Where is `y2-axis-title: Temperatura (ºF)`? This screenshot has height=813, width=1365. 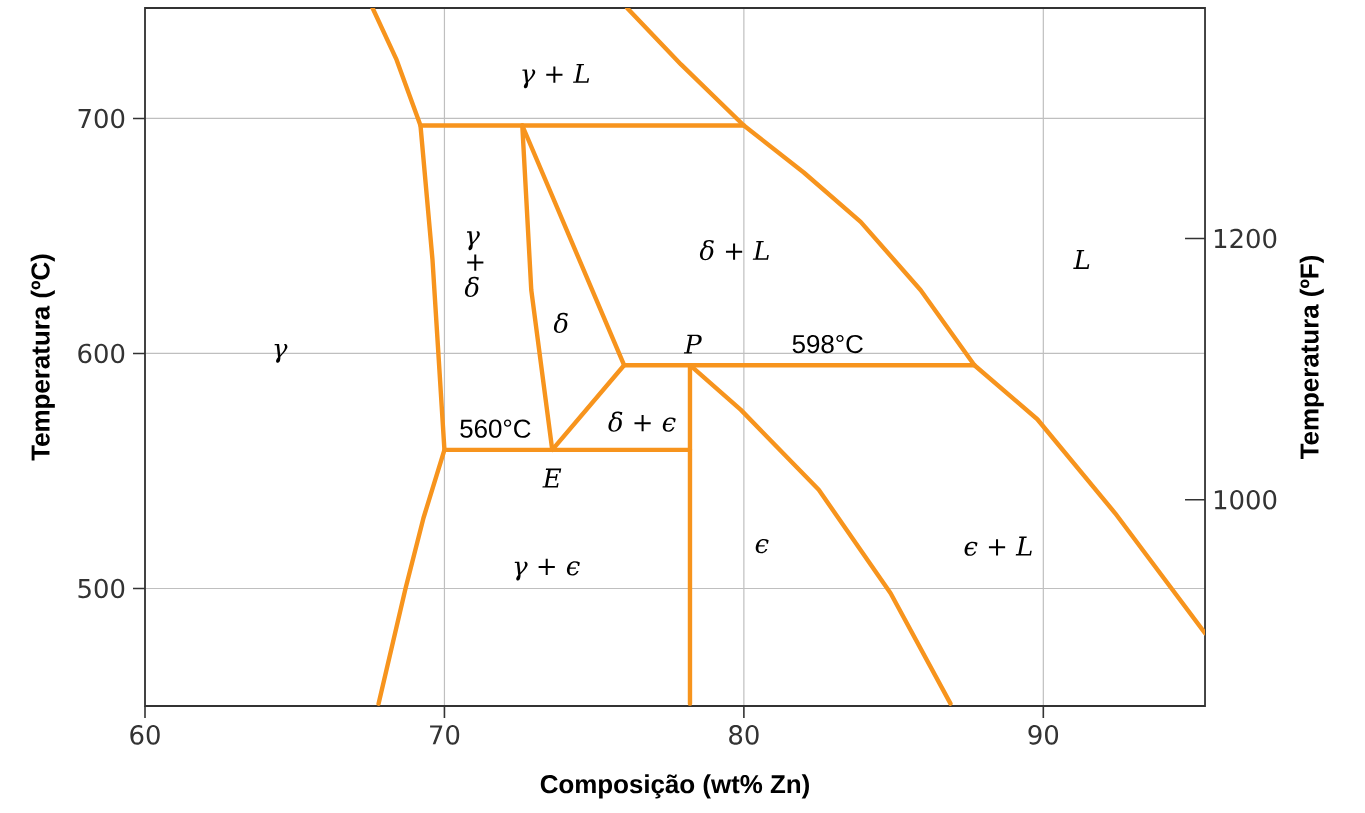
y2-axis-title: Temperatura (ºF) is located at coordinates (1311, 357).